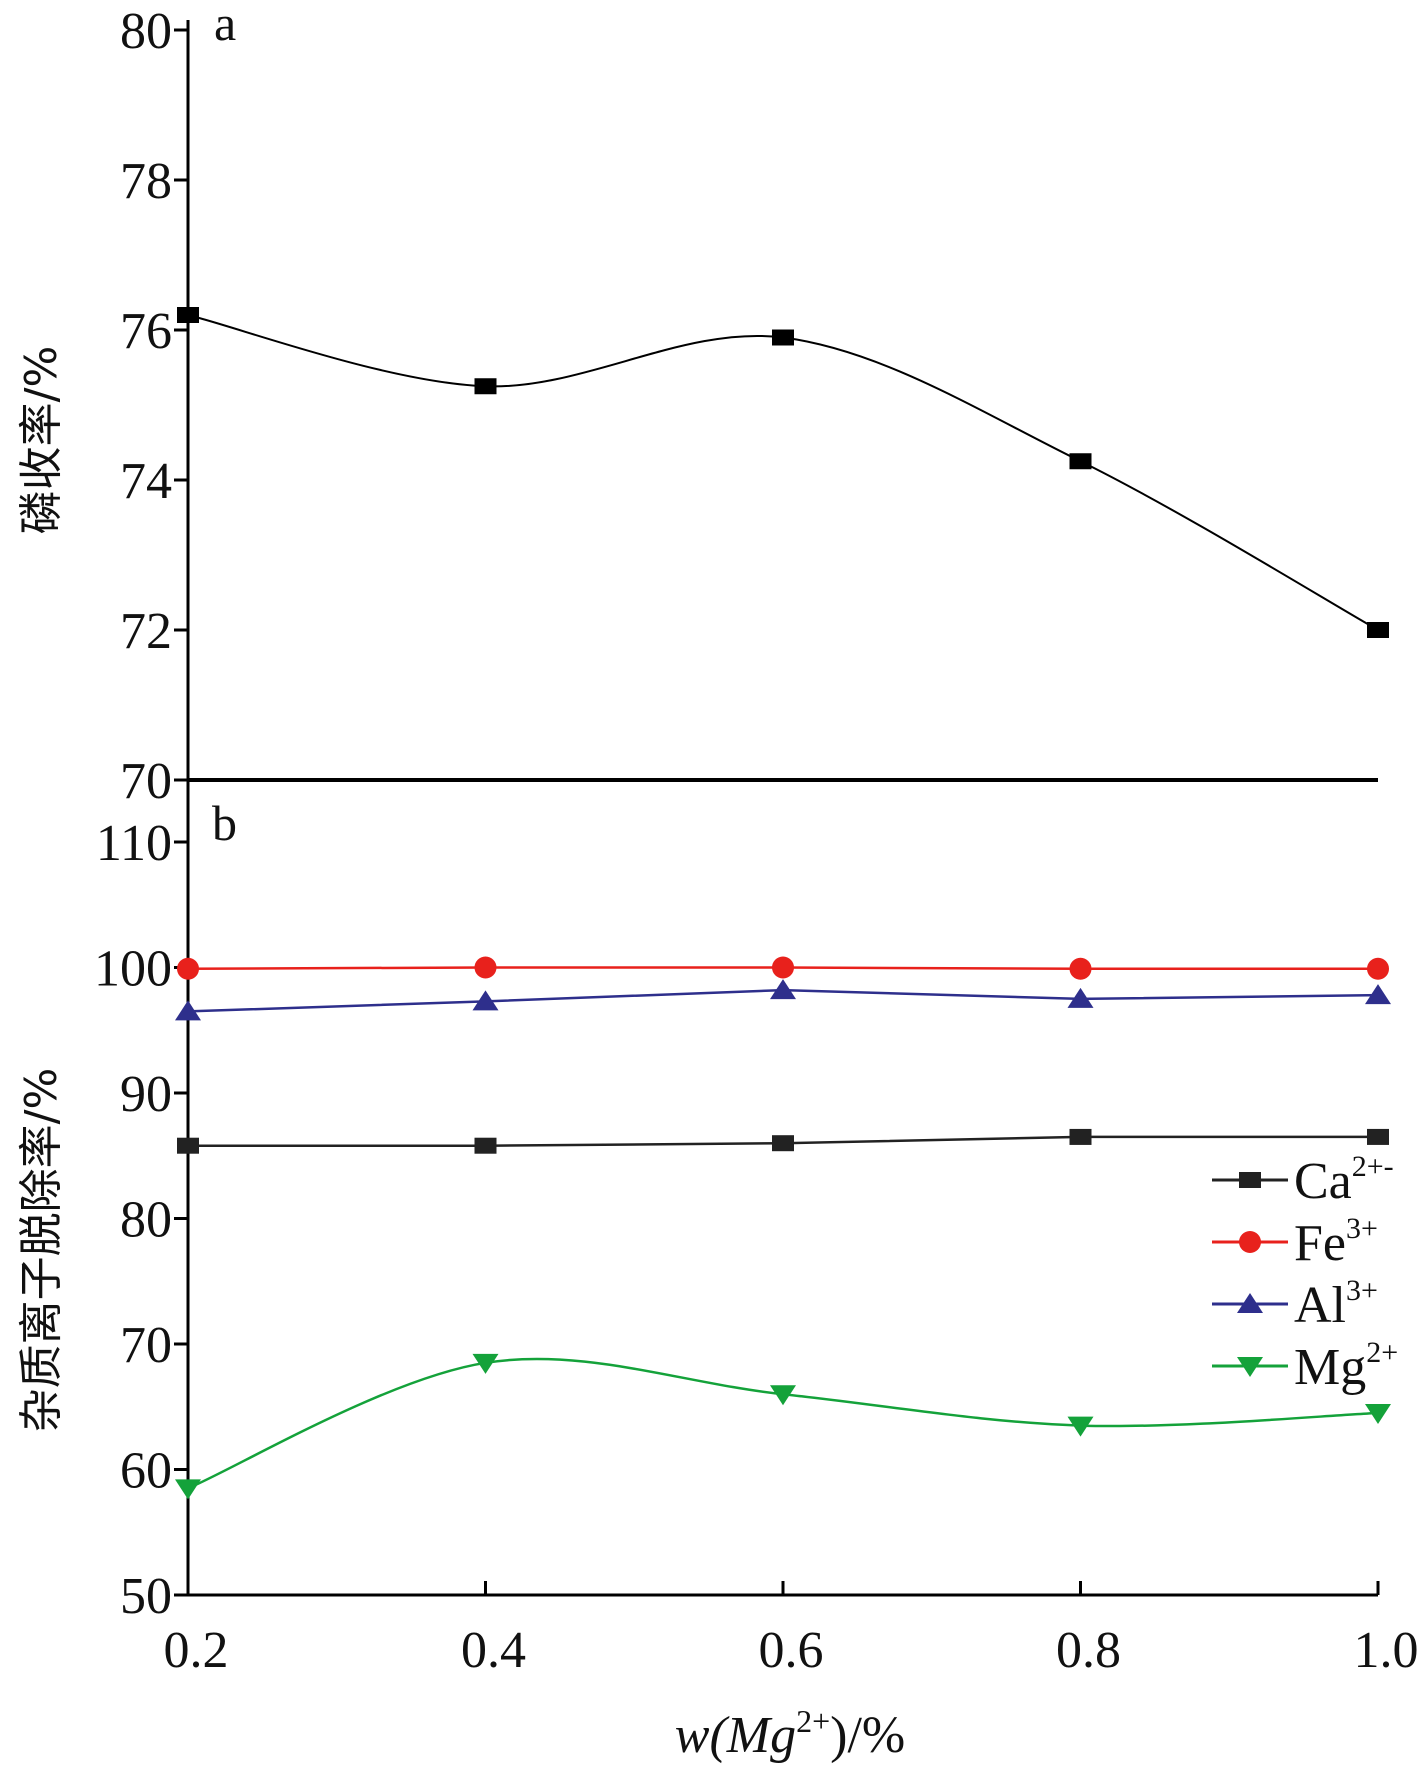 The image size is (1417, 1772). What do you see at coordinates (146, 1094) in the screenshot?
I see `panel-b-y-tick-label: 90` at bounding box center [146, 1094].